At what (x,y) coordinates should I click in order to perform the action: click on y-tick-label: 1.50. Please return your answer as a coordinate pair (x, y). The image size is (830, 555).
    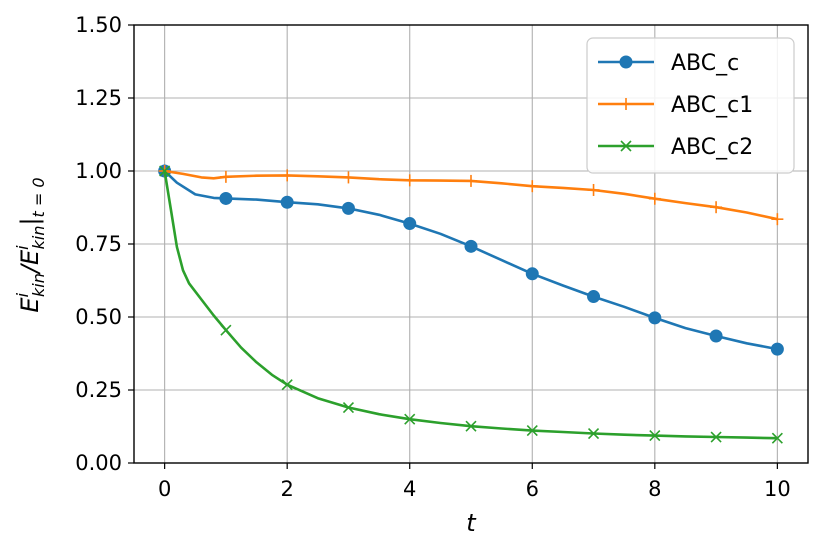
    Looking at the image, I should click on (98, 25).